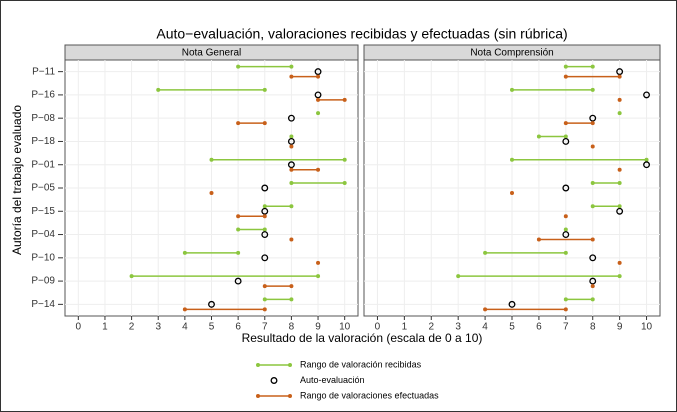 The width and height of the screenshot is (677, 412). Describe the element at coordinates (511, 53) in the screenshot. I see `panel-title: Nota Comprensión` at that location.